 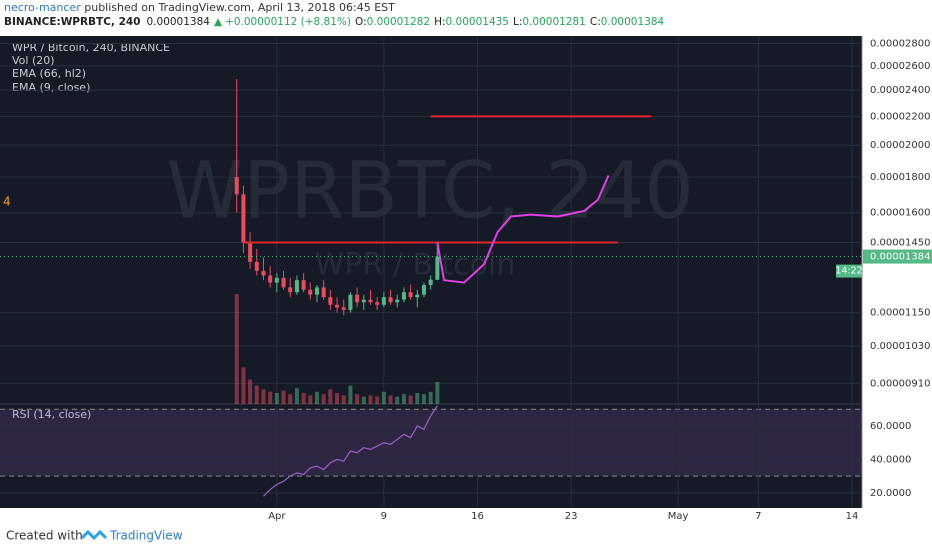 What do you see at coordinates (900, 66) in the screenshot?
I see `y-tick-label: 0.00002600` at bounding box center [900, 66].